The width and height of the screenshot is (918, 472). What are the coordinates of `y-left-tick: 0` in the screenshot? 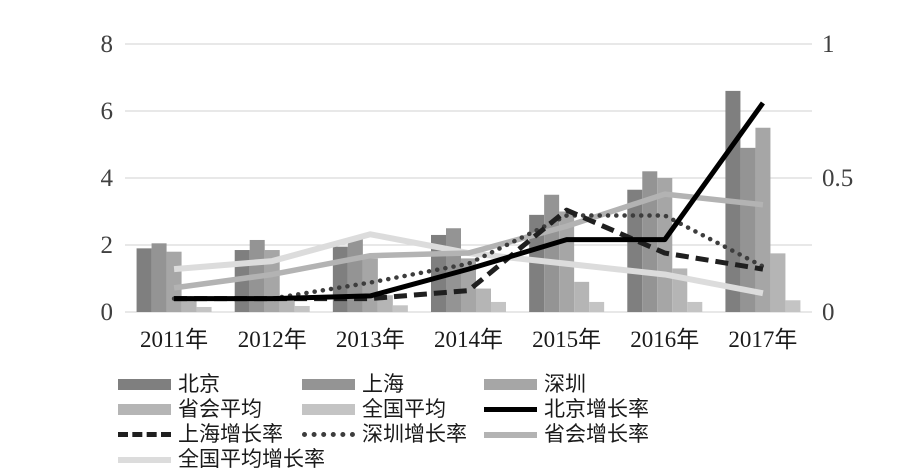 It's located at (107, 312).